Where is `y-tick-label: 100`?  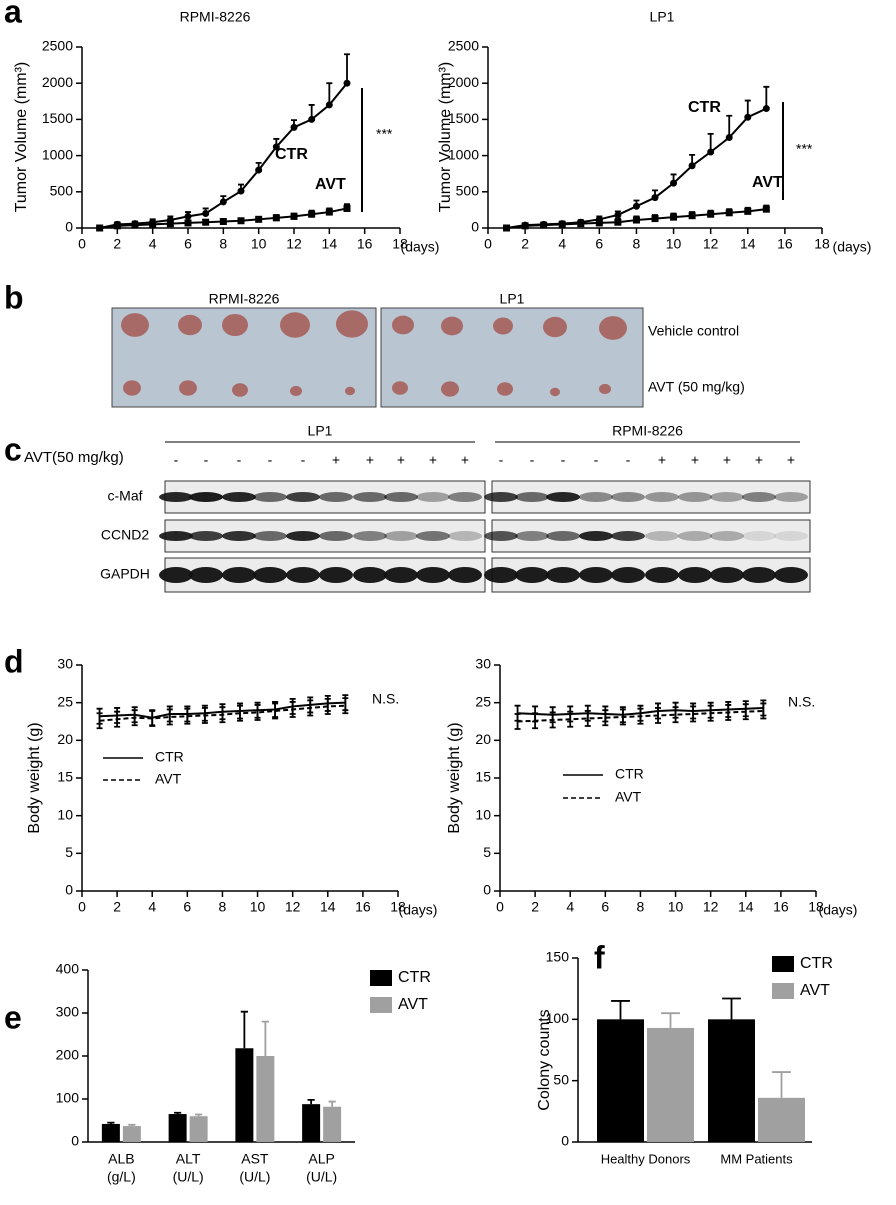 y-tick-label: 100 is located at coordinates (68, 1098).